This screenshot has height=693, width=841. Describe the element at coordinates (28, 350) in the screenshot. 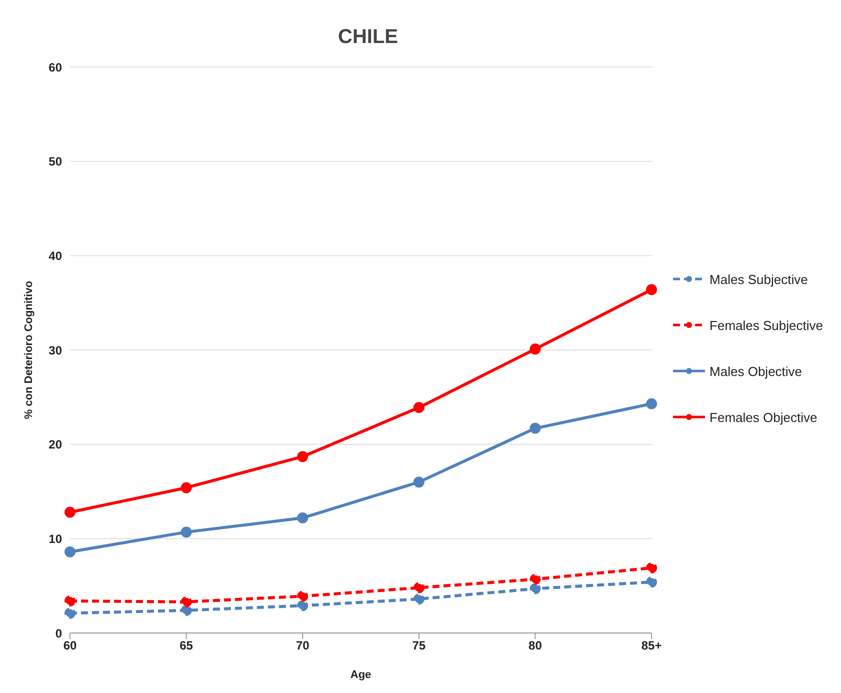

I see `y-axis-title: % con Deterioro Cognitivo` at that location.